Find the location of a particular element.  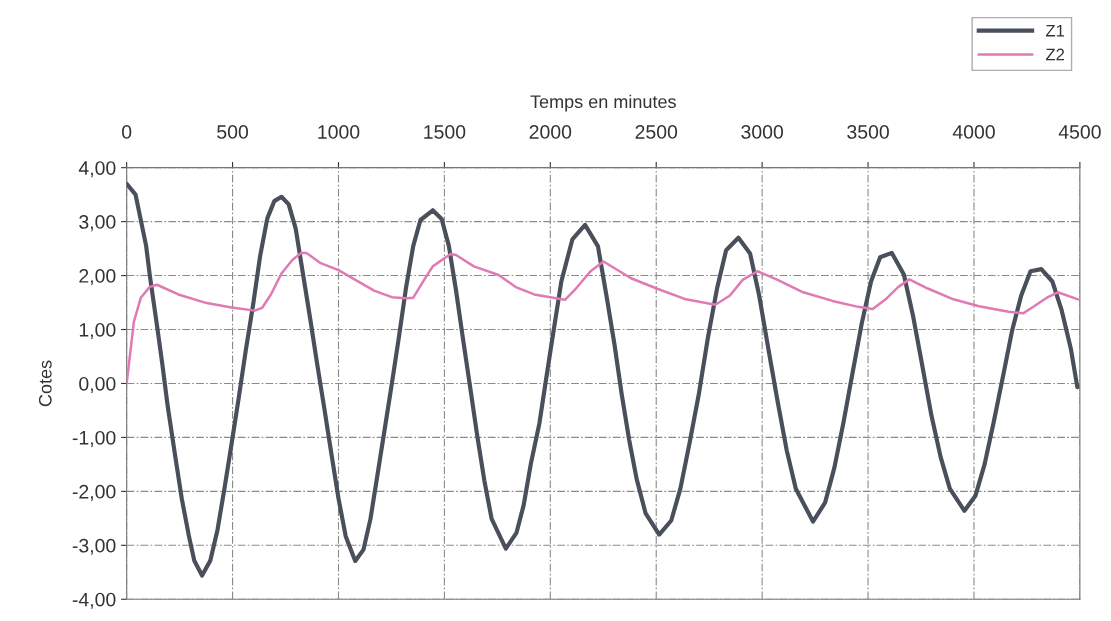

x-tick-label: 500 is located at coordinates (233, 132).